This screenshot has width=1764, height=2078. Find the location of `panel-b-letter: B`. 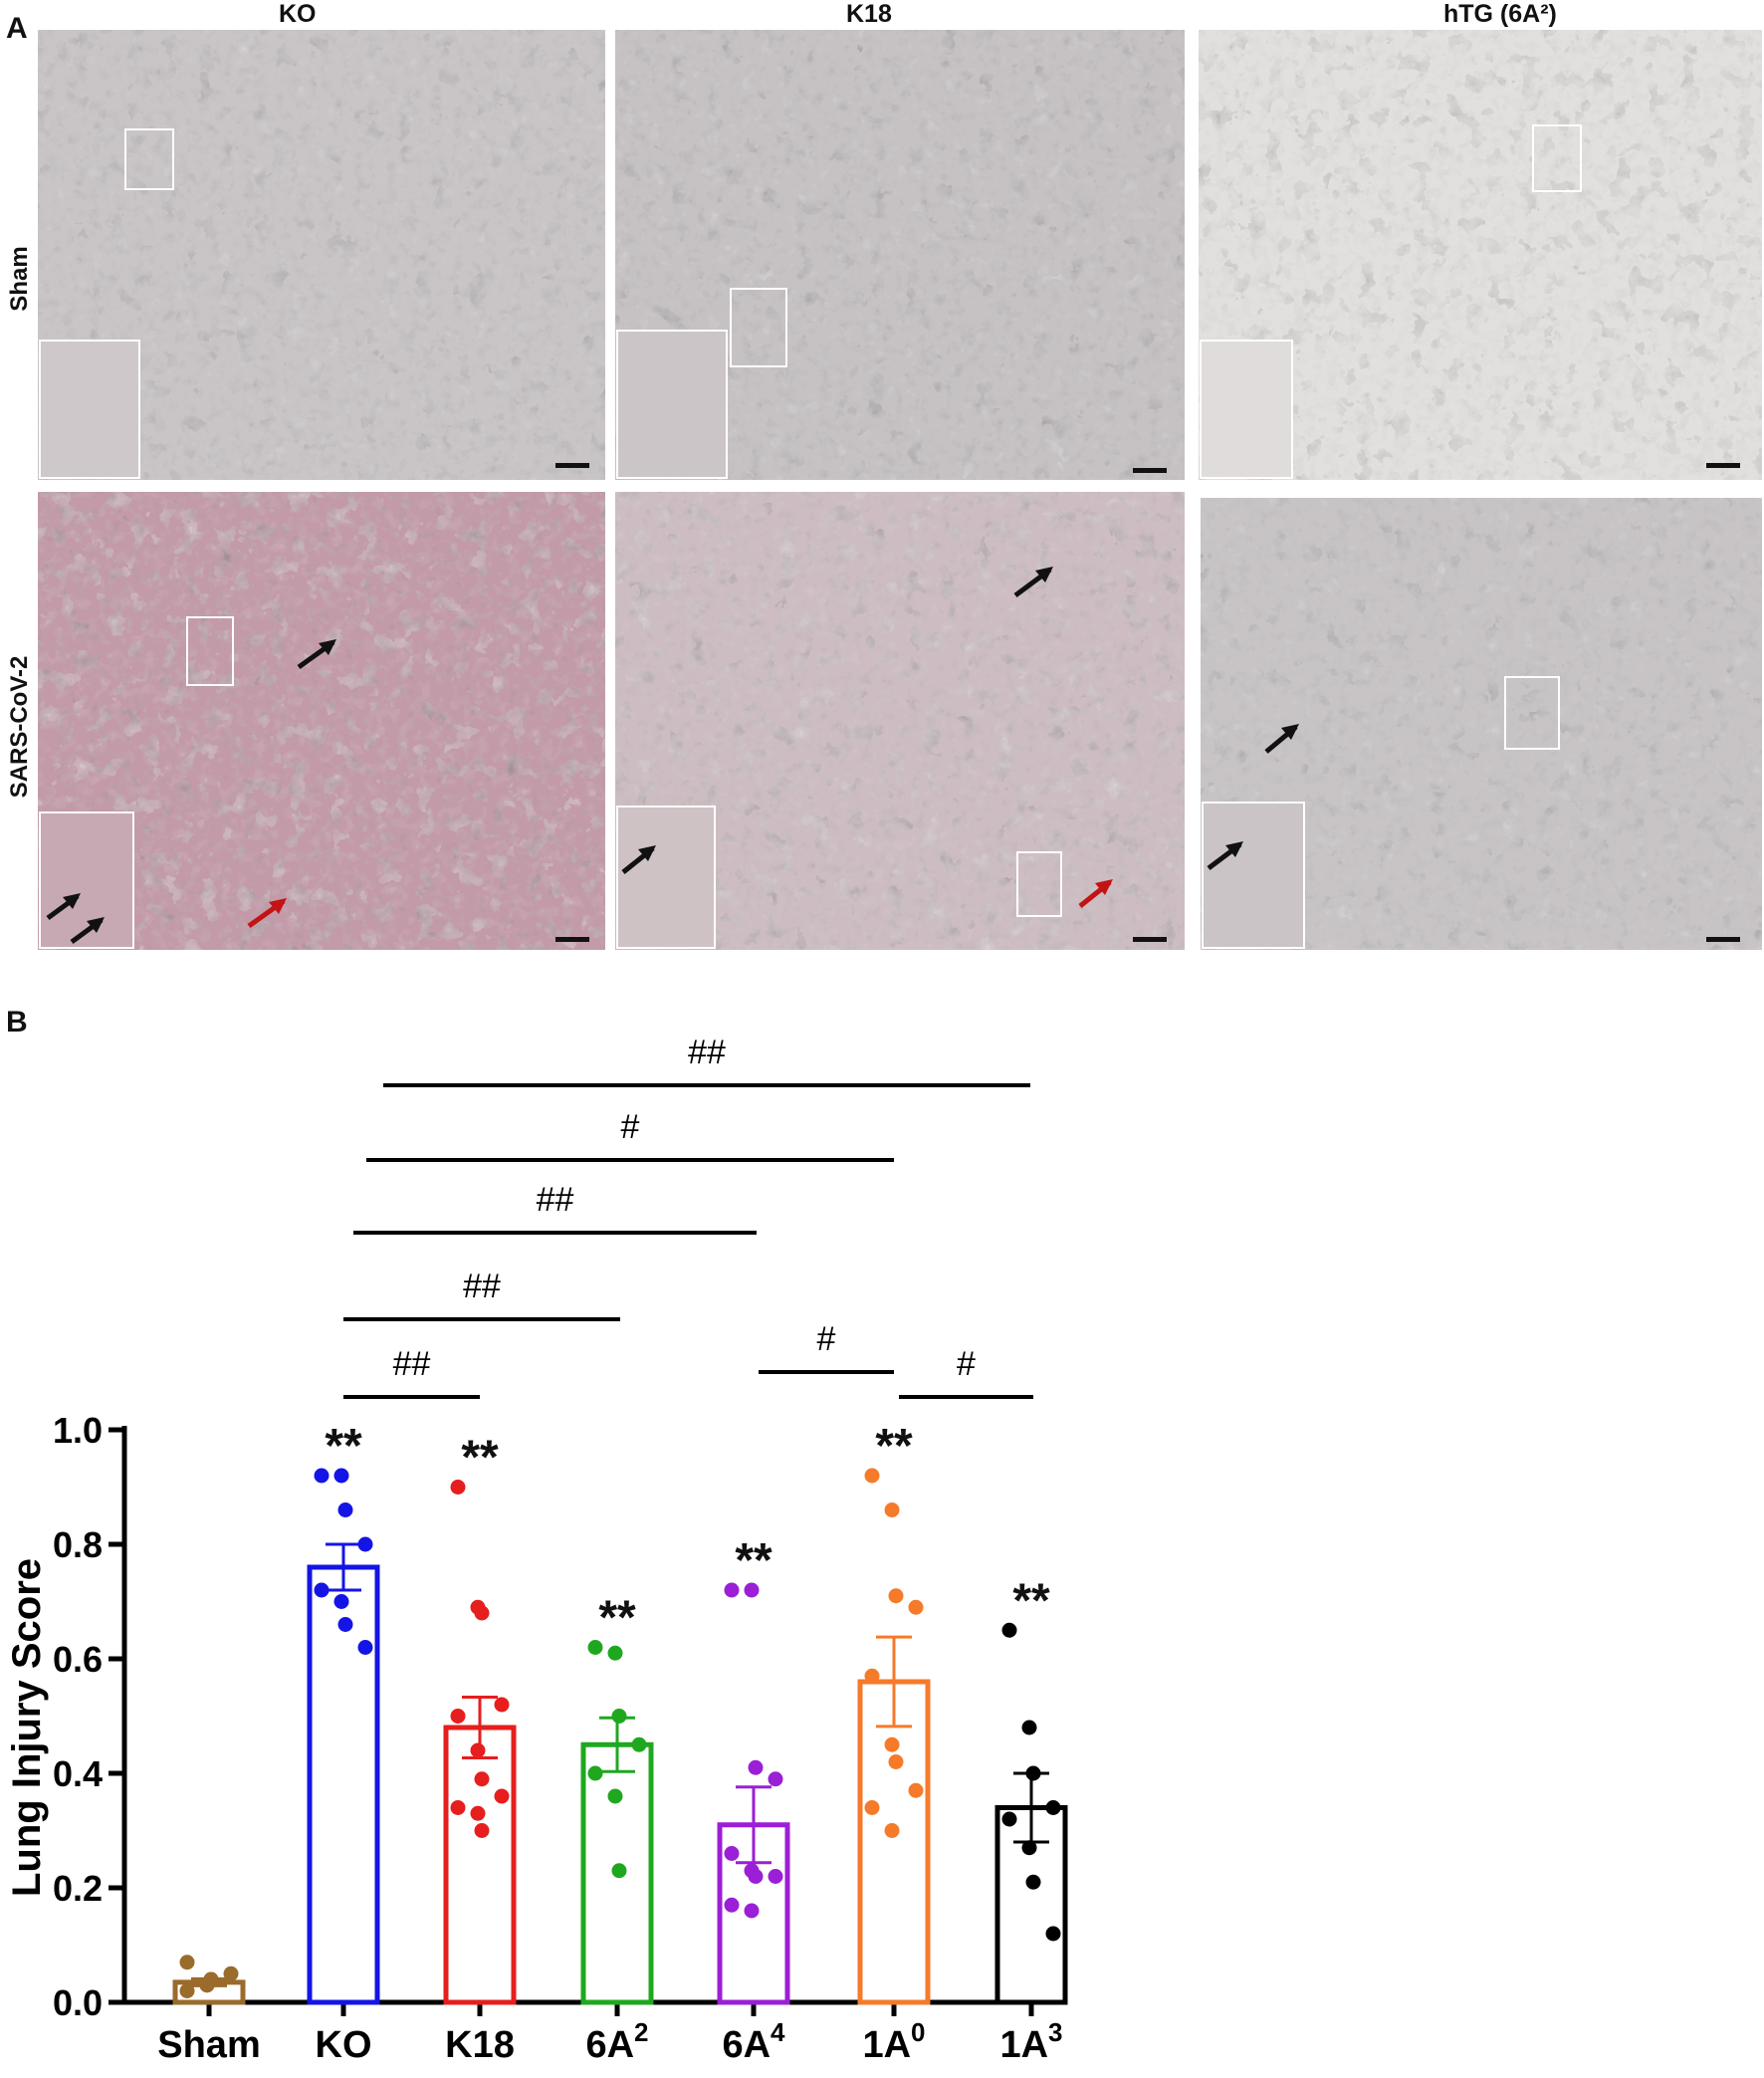

panel-b-letter: B is located at coordinates (17, 1022).